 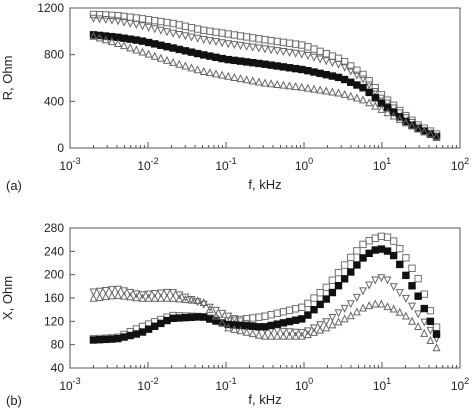 I want to click on panel-a-x-tick-label: 10², so click(x=460, y=164).